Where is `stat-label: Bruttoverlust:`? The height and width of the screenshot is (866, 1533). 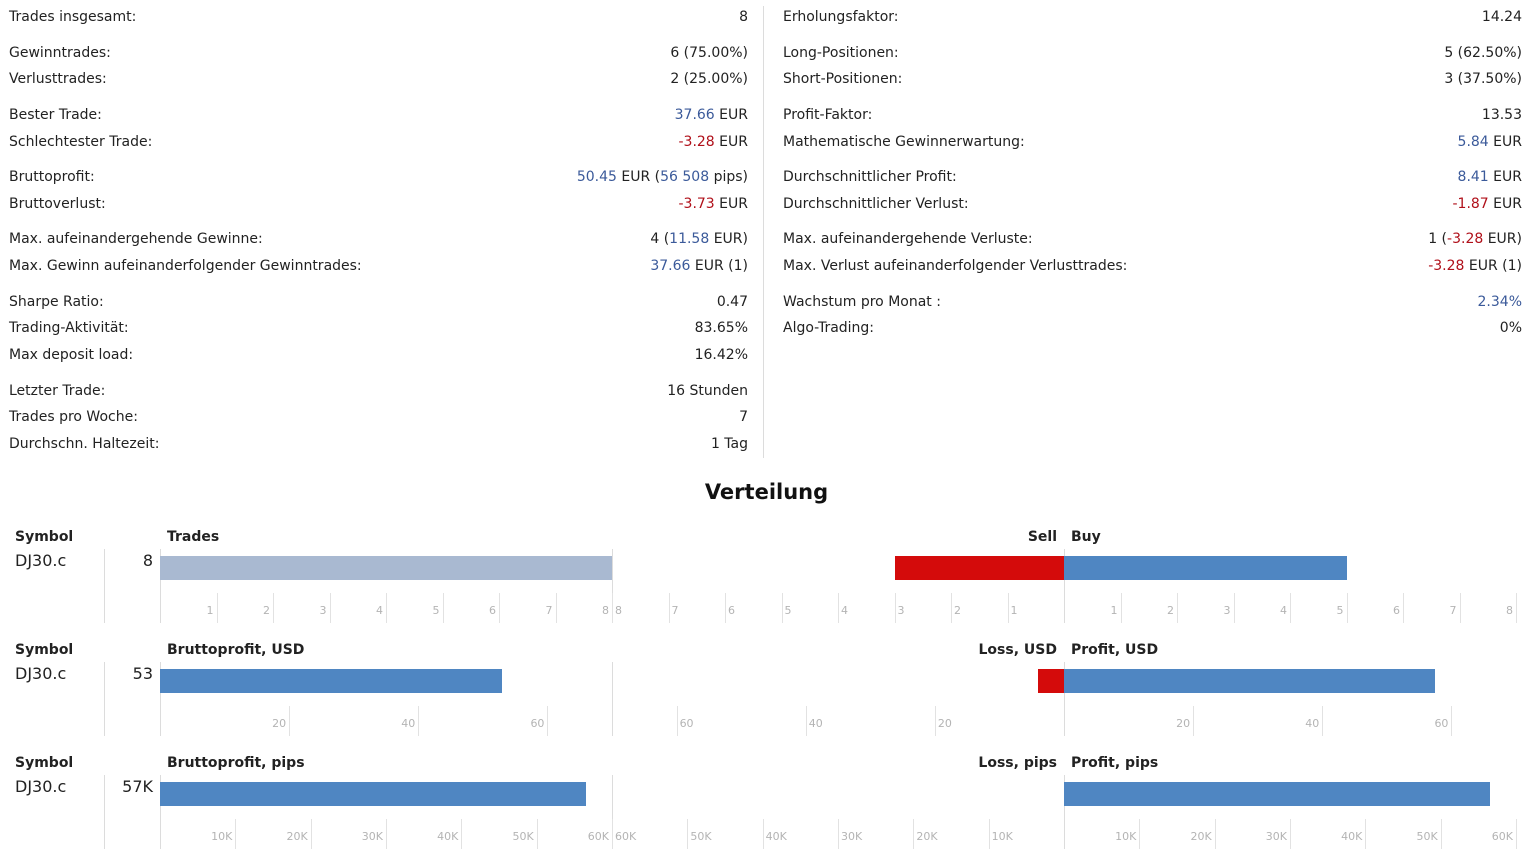 stat-label: Bruttoverlust: is located at coordinates (57, 204).